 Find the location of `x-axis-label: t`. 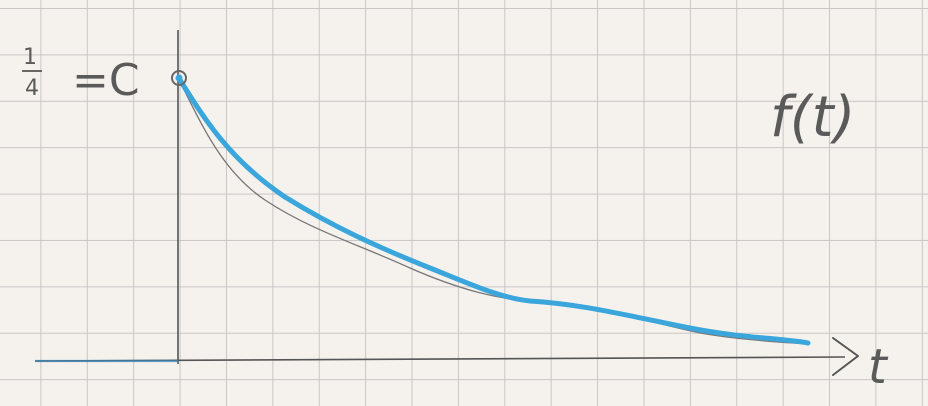

x-axis-label: t is located at coordinates (878, 367).